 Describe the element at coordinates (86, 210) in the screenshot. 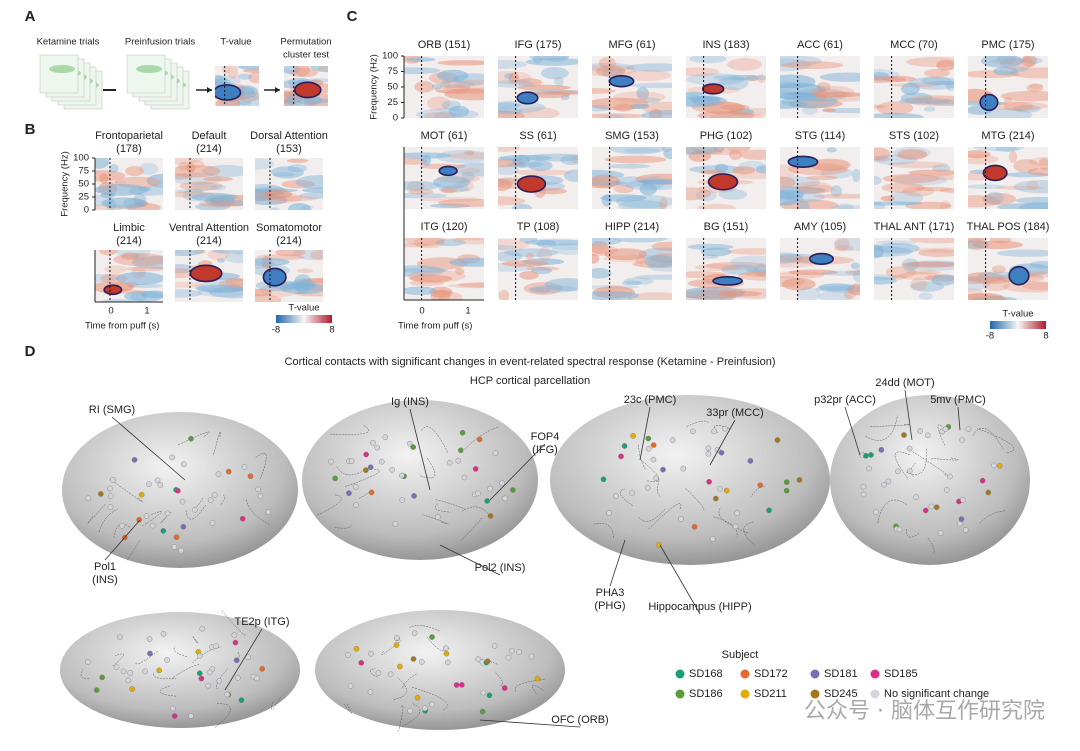

I see `y-tick-label: 0` at that location.